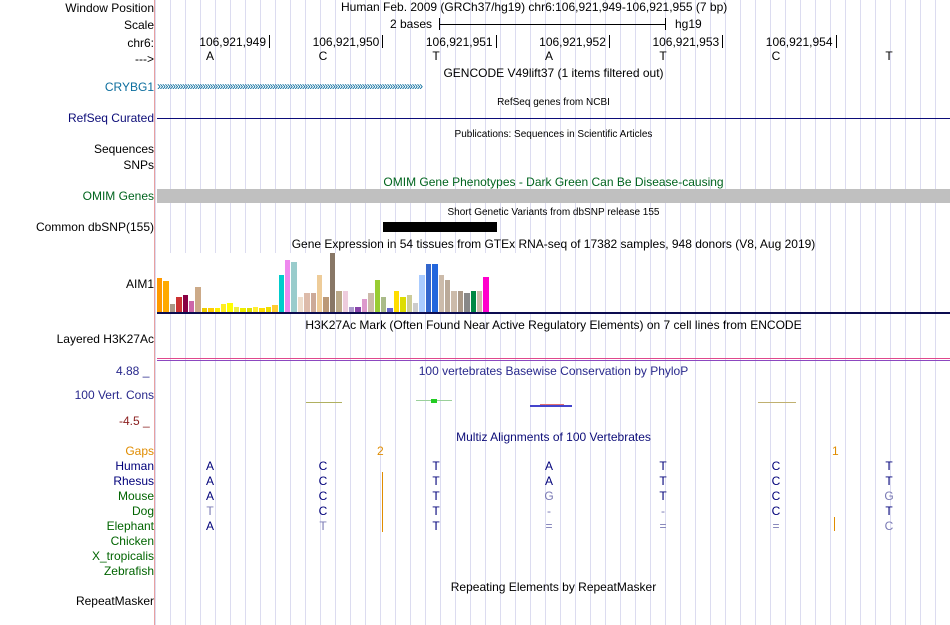  I want to click on gencode-title: GENCODE V49lift37 (1 items filtered out), so click(553, 73).